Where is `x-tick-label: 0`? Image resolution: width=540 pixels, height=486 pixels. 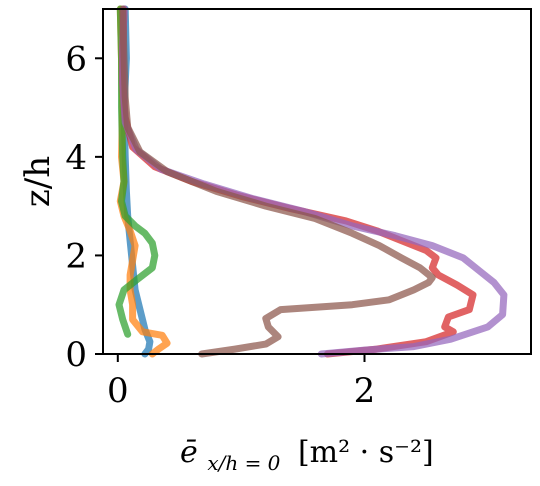 x-tick-label: 0 is located at coordinates (118, 391).